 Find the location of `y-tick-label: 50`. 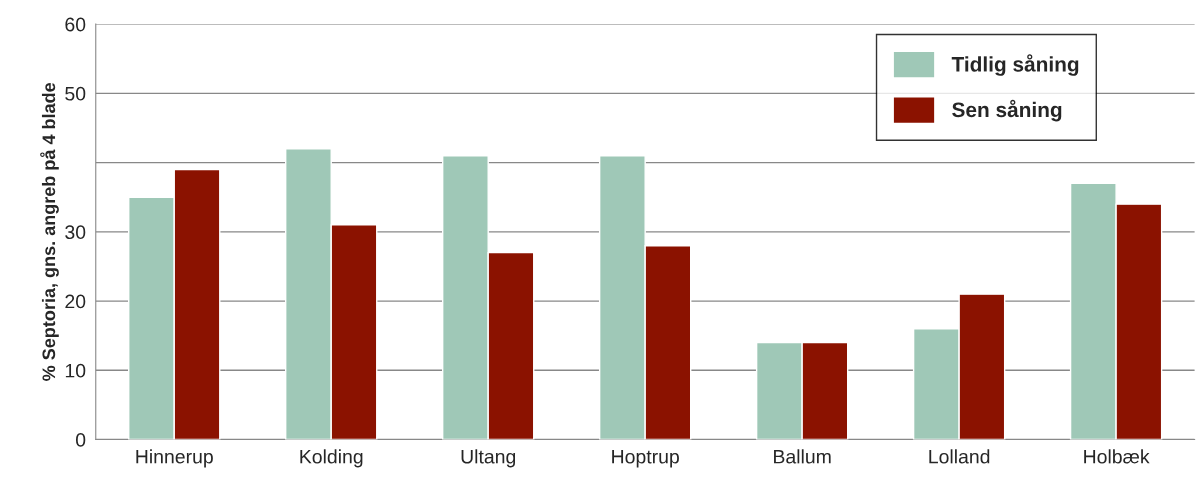

y-tick-label: 50 is located at coordinates (75, 93).